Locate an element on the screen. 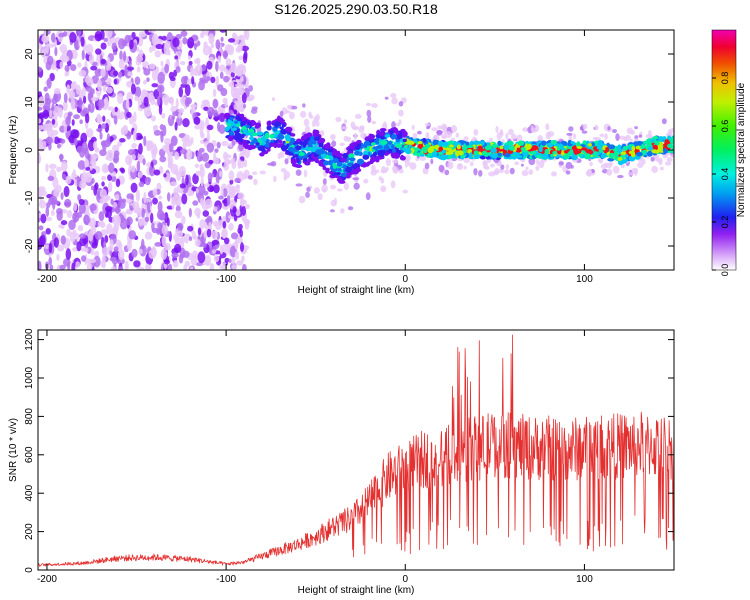 The image size is (750, 600). colorbar-tick-label: 0.4 is located at coordinates (725, 174).